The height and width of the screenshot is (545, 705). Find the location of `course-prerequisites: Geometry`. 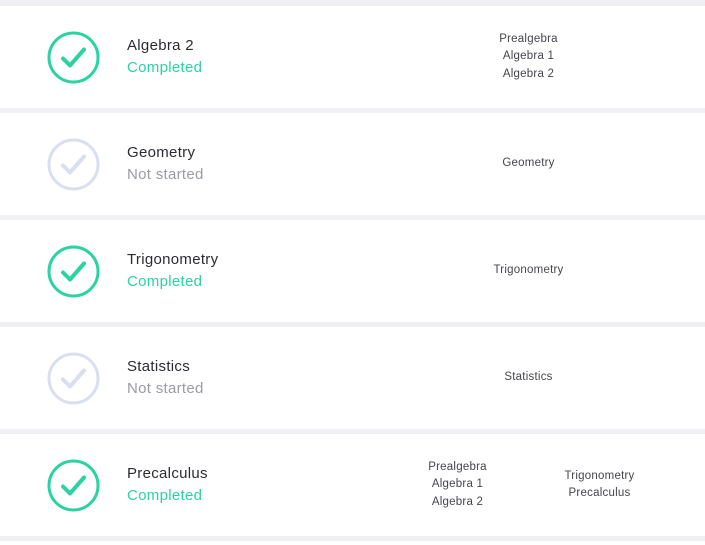

course-prerequisites: Geometry is located at coordinates (528, 164).